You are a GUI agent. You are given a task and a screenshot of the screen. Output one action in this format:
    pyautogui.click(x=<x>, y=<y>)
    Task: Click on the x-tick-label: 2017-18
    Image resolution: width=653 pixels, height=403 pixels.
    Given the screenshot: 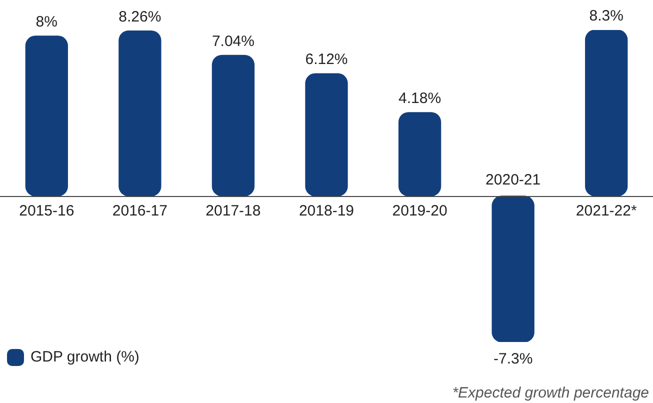 What is the action you would take?
    pyautogui.click(x=233, y=211)
    